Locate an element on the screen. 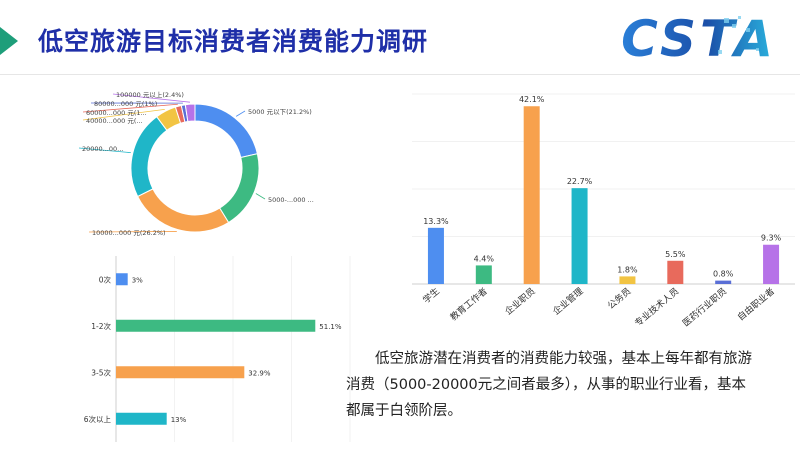  occupation-category-label: 自由职业者 is located at coordinates (756, 304).